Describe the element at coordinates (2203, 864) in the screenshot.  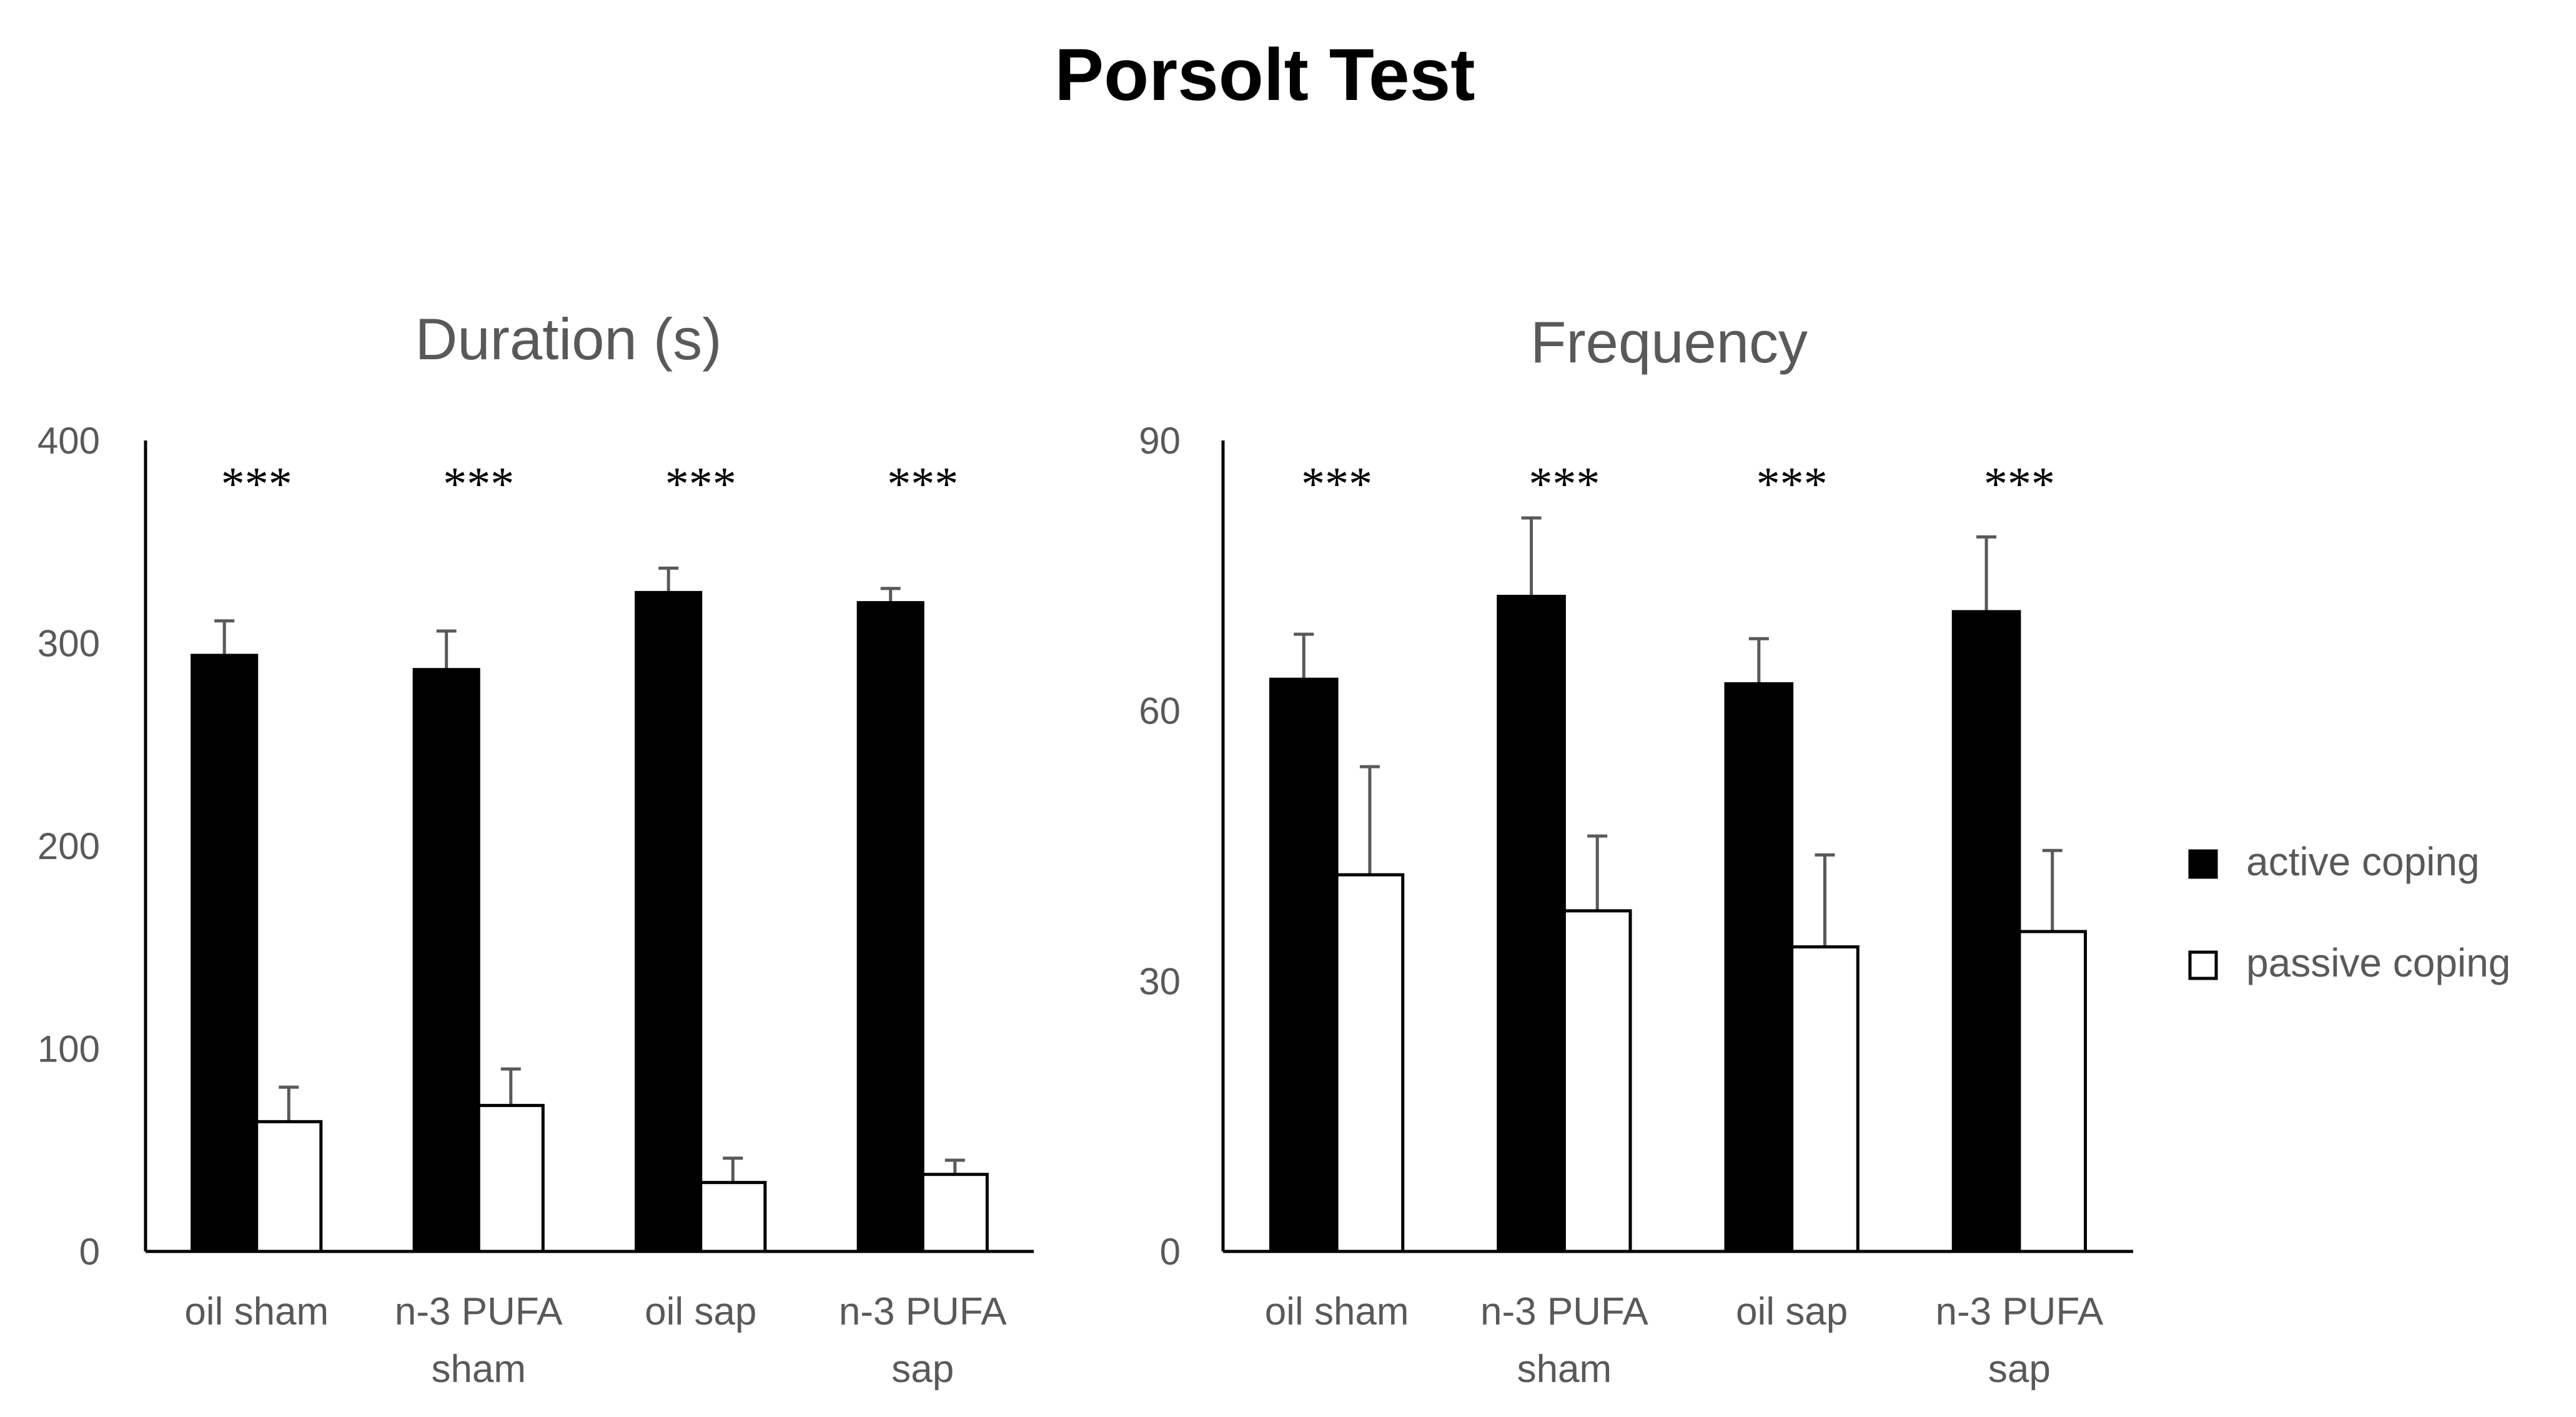
I see `legend-swatch-active` at that location.